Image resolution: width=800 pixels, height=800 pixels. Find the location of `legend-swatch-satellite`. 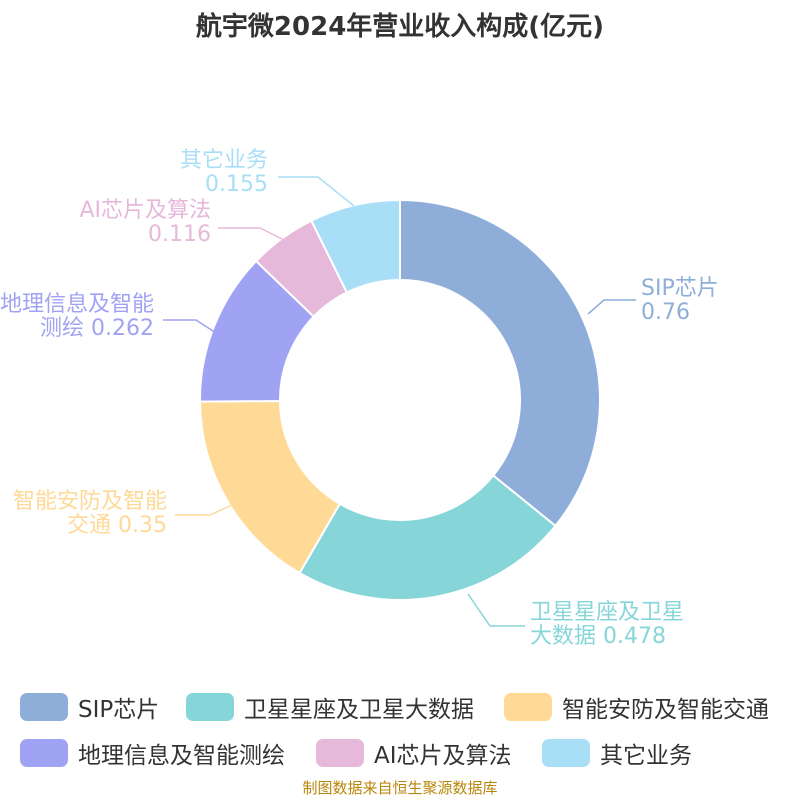

legend-swatch-satellite is located at coordinates (210, 707).